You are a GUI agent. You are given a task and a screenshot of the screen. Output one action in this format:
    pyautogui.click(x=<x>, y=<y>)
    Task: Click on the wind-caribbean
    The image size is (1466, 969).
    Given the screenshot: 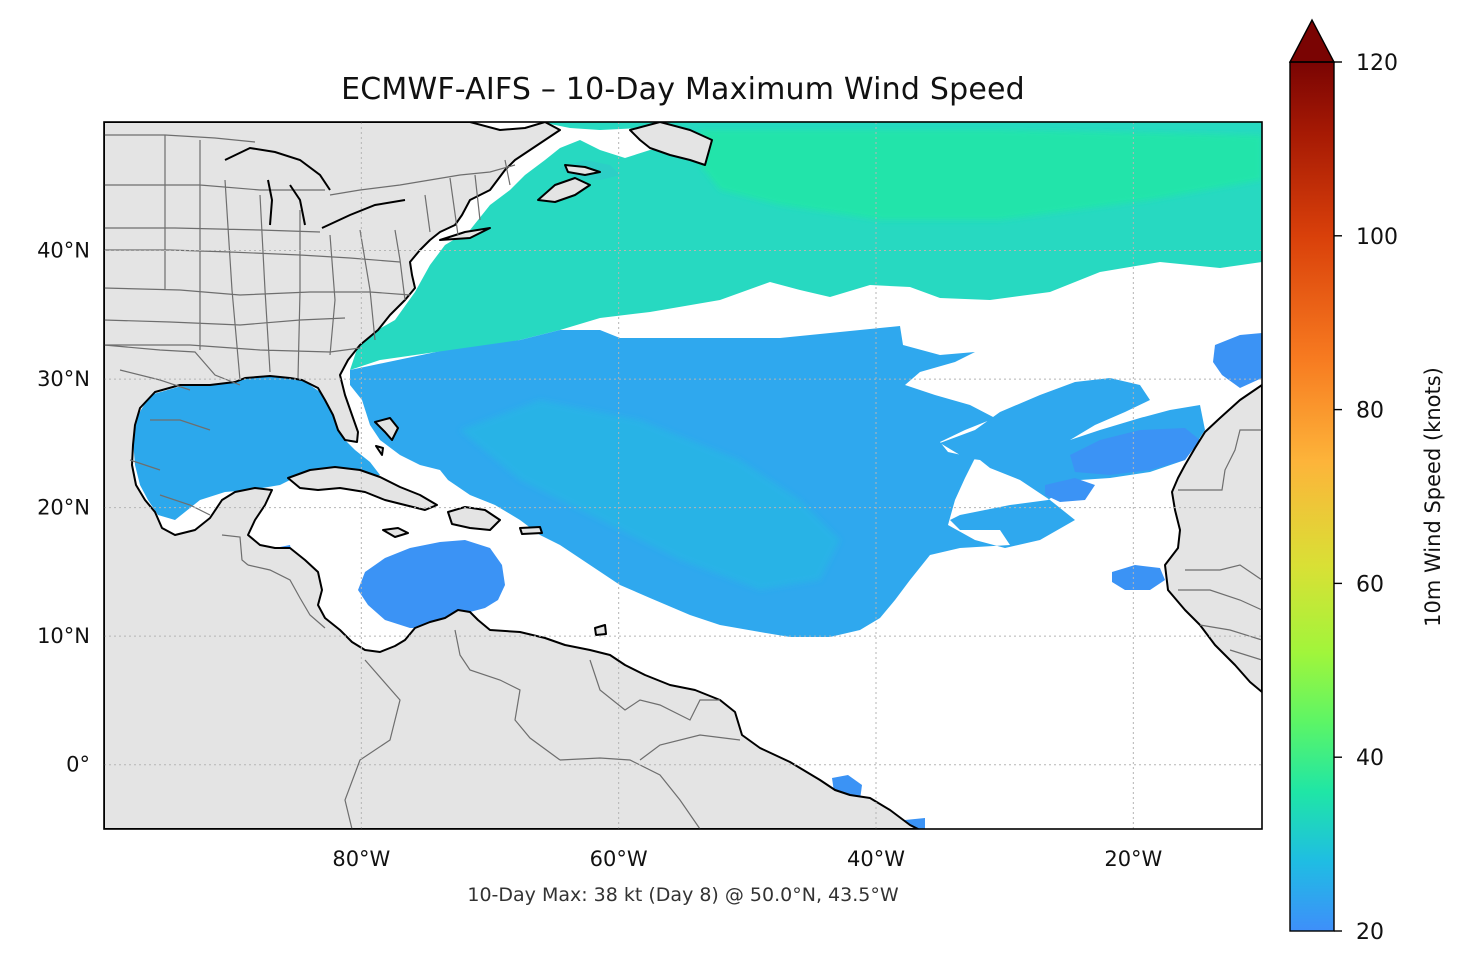 What is the action you would take?
    pyautogui.click(x=431, y=584)
    